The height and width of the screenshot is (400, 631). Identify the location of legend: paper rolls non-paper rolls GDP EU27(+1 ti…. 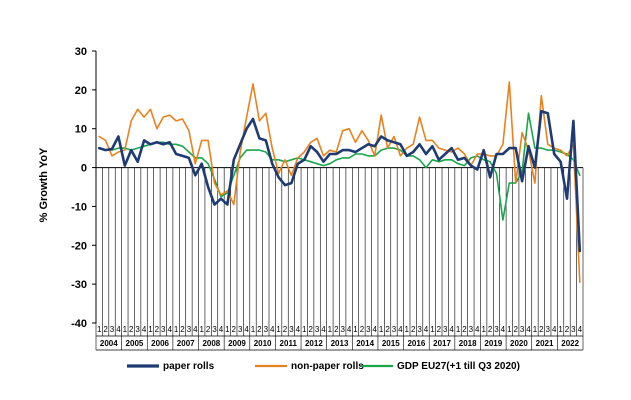
(323, 366).